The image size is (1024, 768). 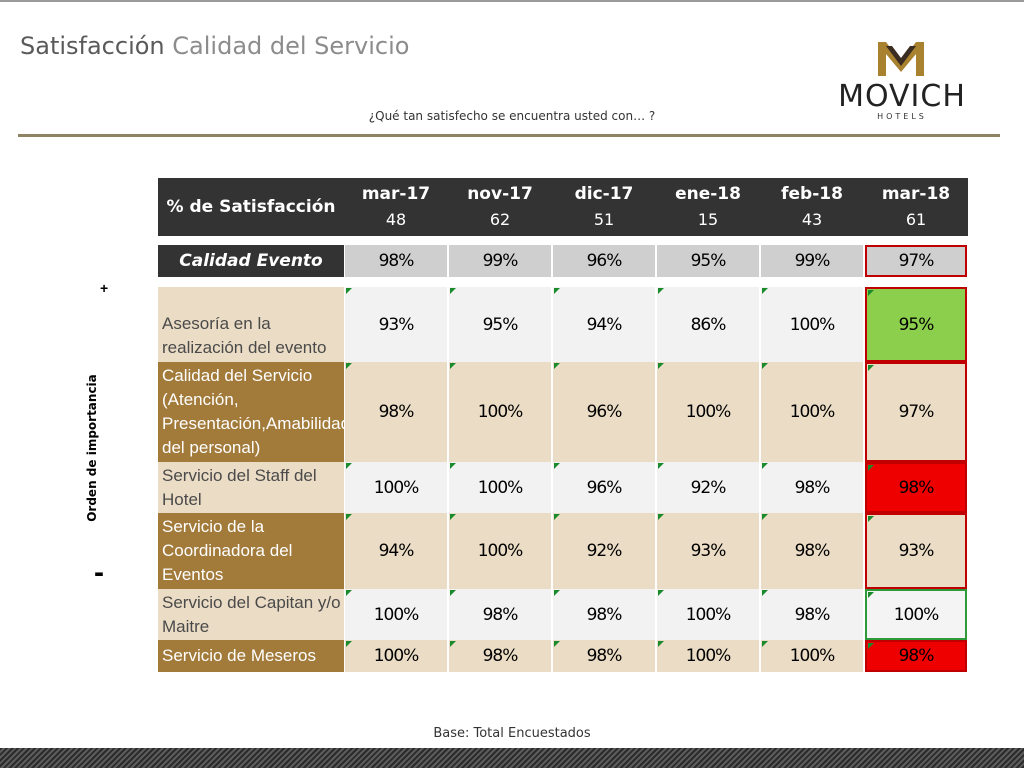 I want to click on title-part-1: Satisfacción, so click(x=92, y=46).